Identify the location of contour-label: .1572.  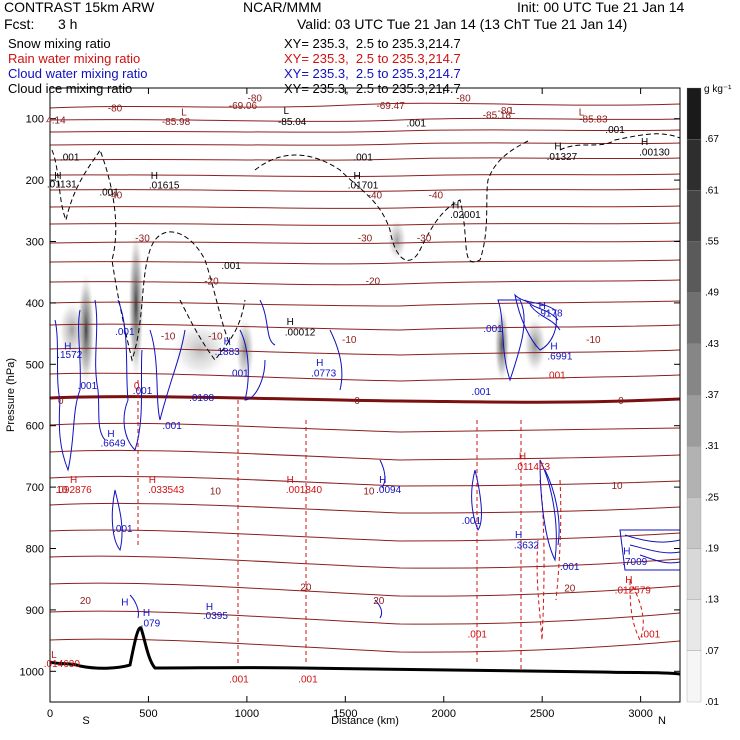
(69, 355).